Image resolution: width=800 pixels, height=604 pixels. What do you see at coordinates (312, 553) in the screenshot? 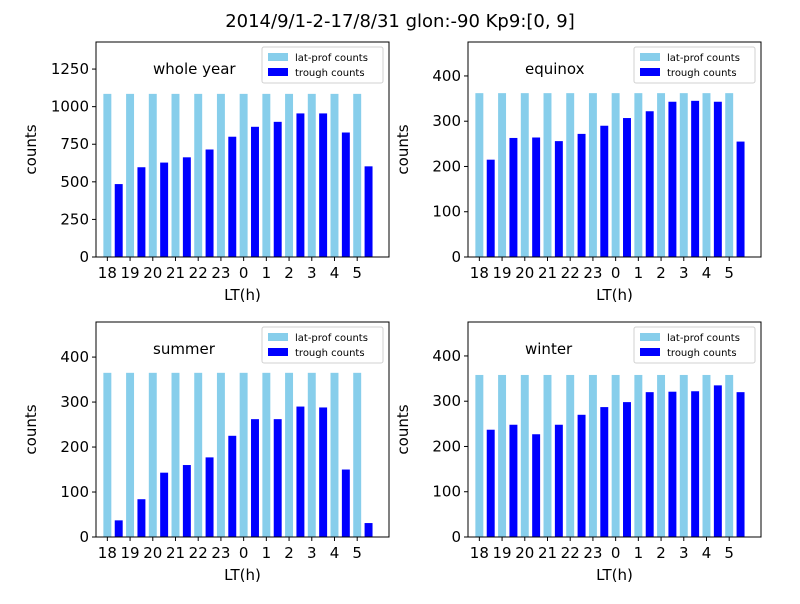
I see `x-tick-label: 3` at bounding box center [312, 553].